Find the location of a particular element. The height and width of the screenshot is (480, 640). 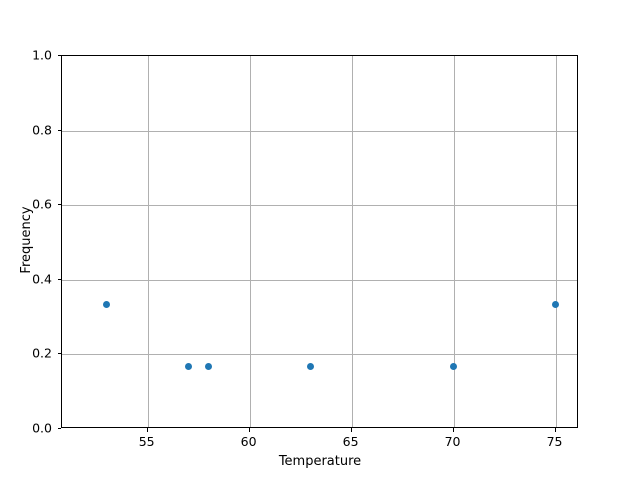

x-tick-label: 75 is located at coordinates (554, 441).